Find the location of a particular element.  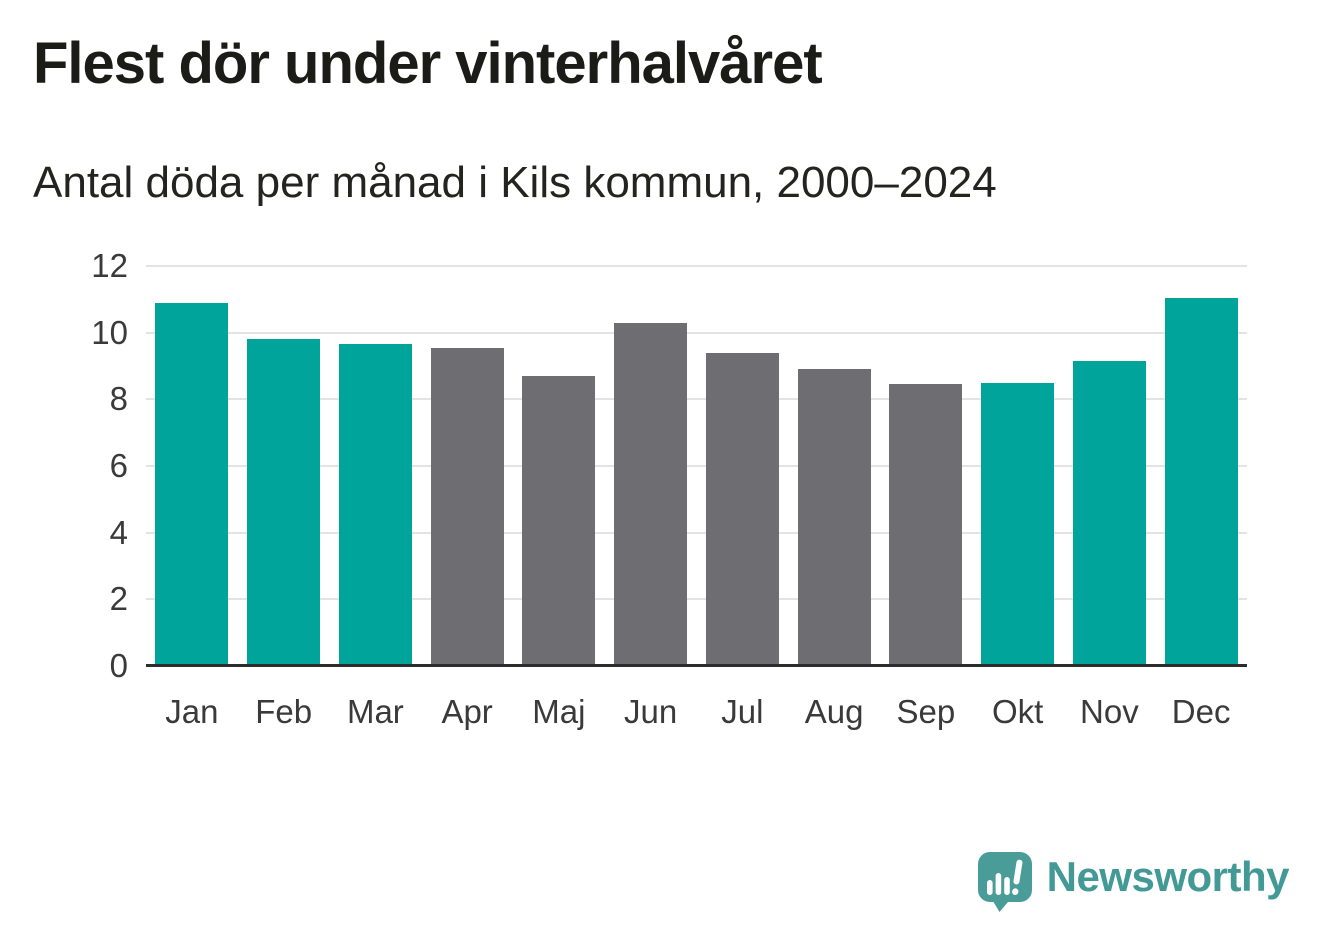

x-axis: Jan Feb Mar Apr Maj Jun Jul Aug Sep Okt Nov Dec is located at coordinates (696, 715).